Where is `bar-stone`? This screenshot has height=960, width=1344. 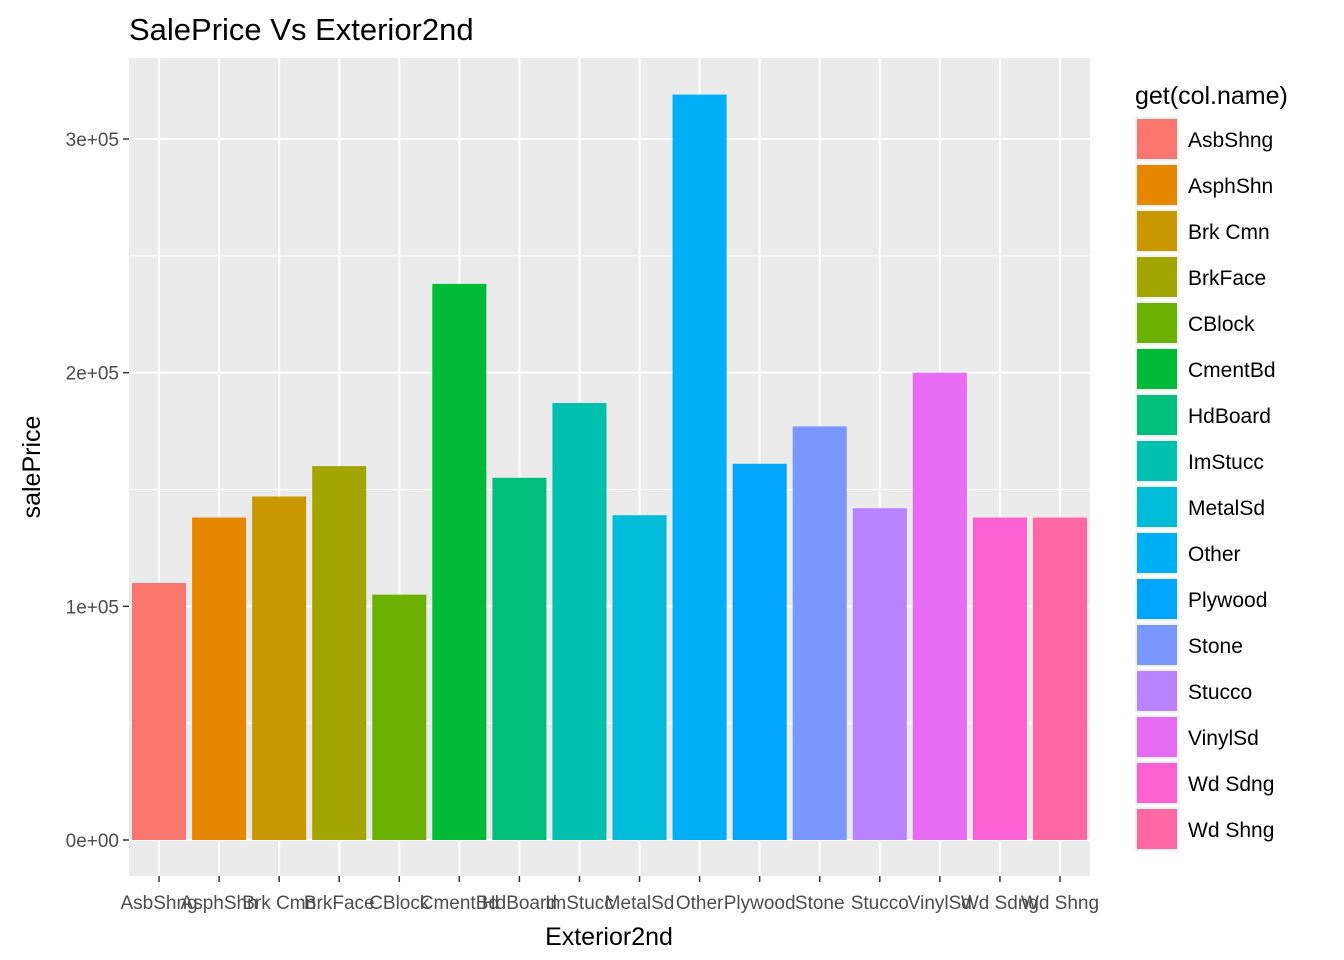
bar-stone is located at coordinates (819, 633).